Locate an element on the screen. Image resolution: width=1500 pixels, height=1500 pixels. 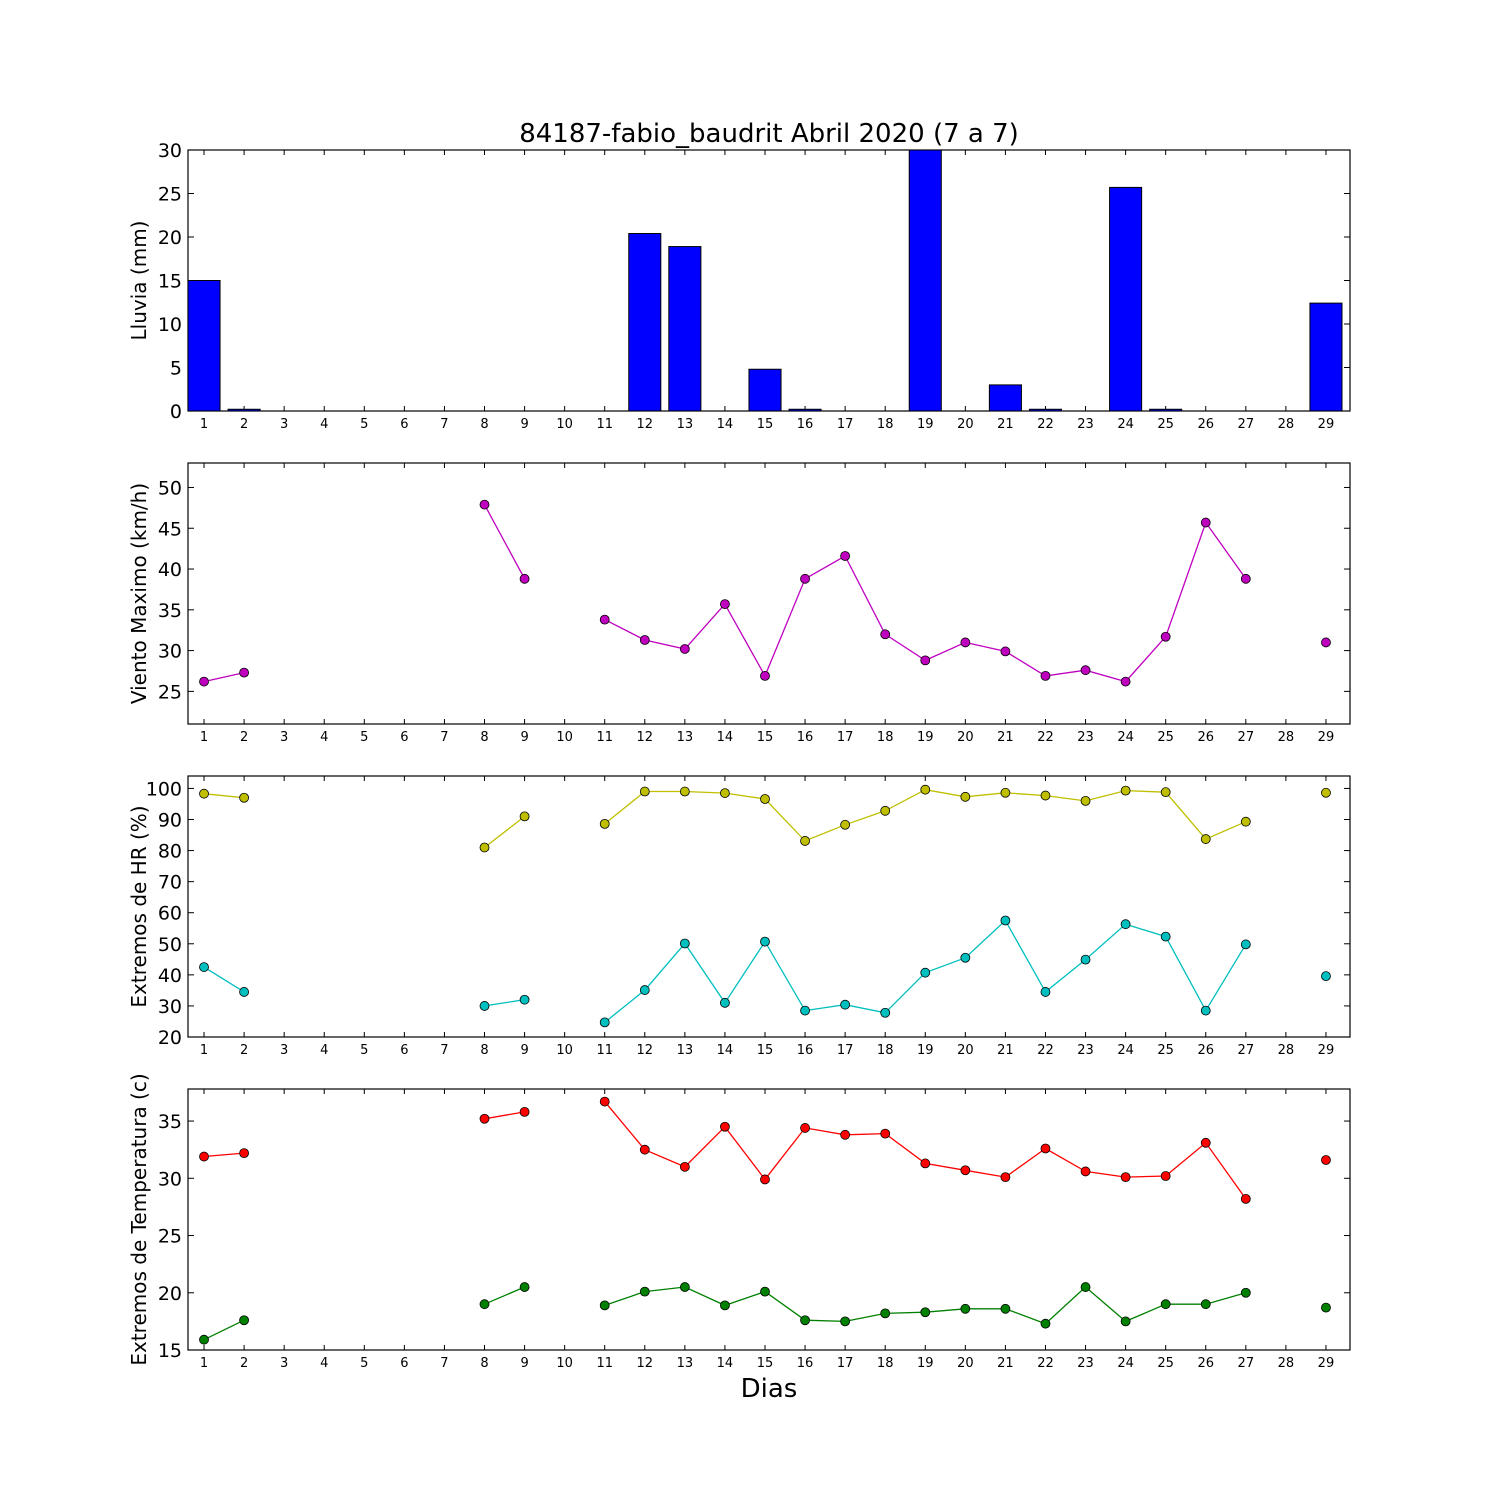
figure-title: 84187-fabio_baudrit Abril 2020 (7 a 7) is located at coordinates (769, 134).